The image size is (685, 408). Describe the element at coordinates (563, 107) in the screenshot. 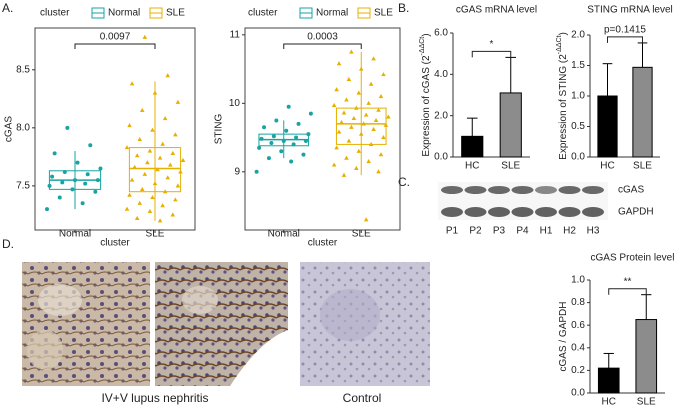

I see `y-axis-label-part: Expression of STING (2` at that location.